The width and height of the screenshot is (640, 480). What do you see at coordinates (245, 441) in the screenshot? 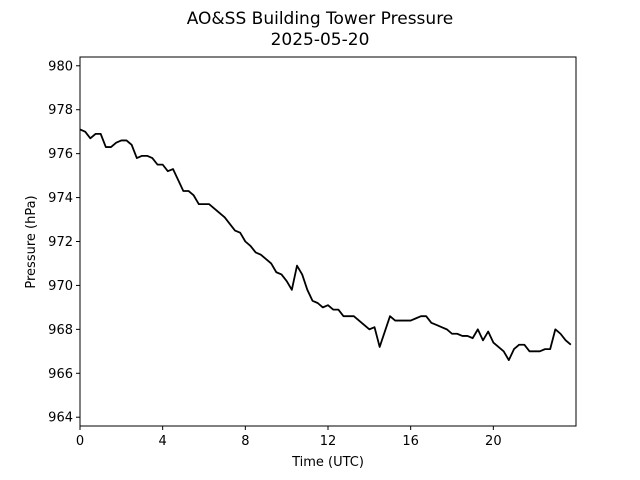
I see `x-tick-label: 8` at bounding box center [245, 441].